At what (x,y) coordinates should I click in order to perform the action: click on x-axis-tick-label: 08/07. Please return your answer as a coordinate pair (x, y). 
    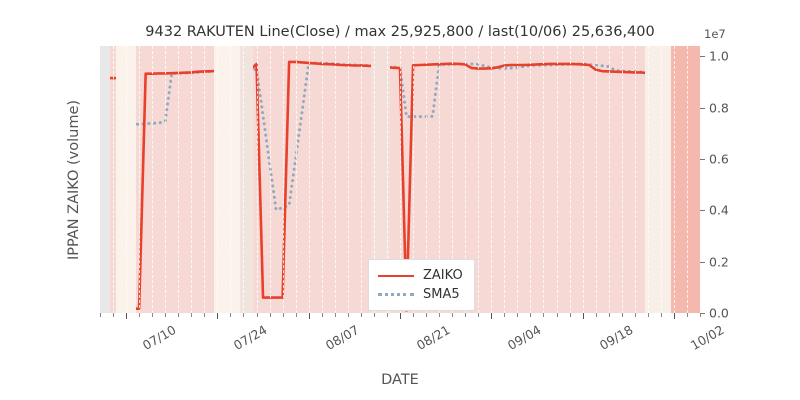
    Looking at the image, I should click on (342, 338).